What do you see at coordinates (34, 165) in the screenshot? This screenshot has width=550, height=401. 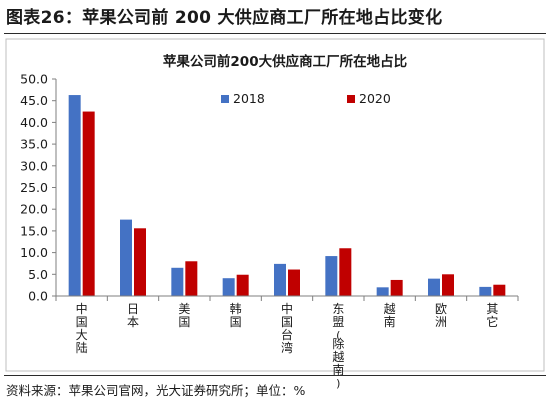 I see `y-tick-label: 30.0` at bounding box center [34, 165].